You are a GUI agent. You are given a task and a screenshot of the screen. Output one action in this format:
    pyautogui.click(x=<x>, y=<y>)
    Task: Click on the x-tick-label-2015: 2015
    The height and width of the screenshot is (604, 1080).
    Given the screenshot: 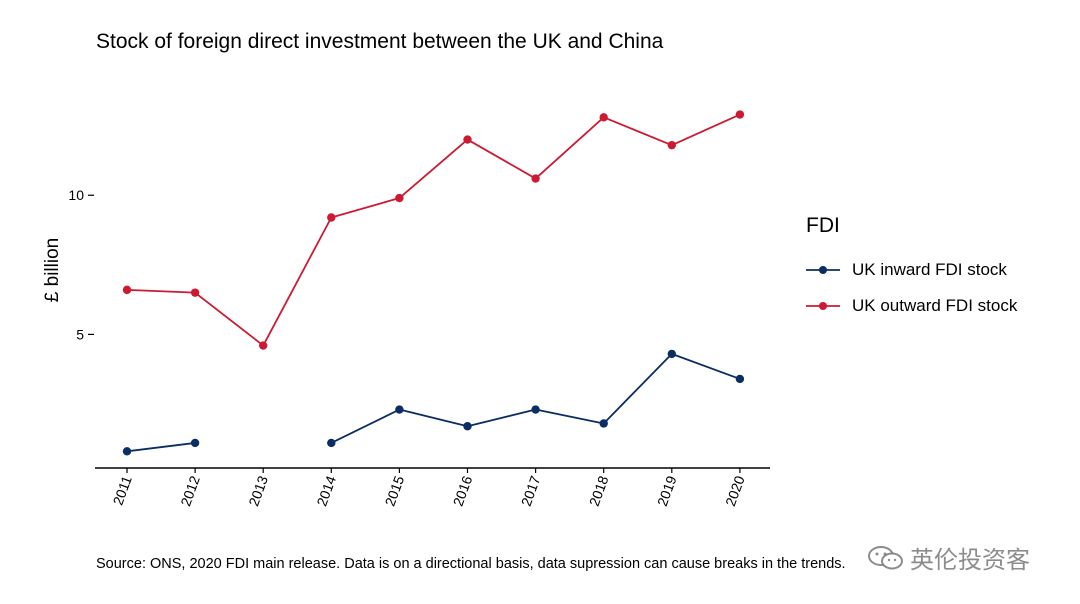 What is the action you would take?
    pyautogui.click(x=395, y=490)
    